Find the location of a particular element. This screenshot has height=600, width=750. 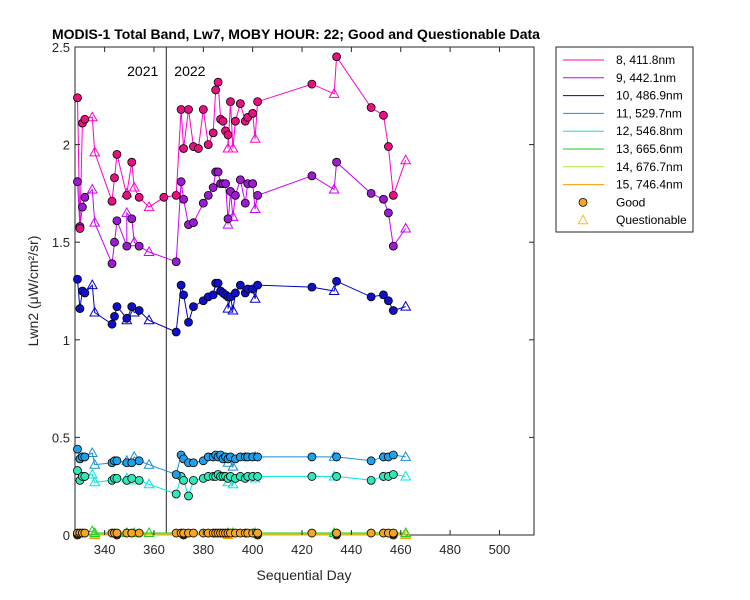

x-tick-label: 480 is located at coordinates (450, 549).